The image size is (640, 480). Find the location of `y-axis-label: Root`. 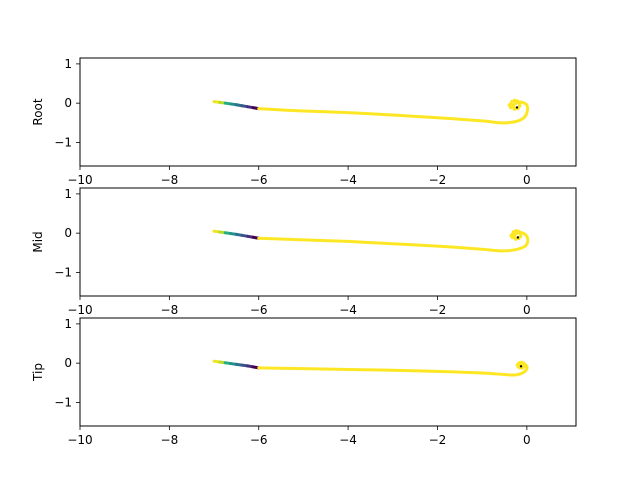

y-axis-label: Root is located at coordinates (38, 111).